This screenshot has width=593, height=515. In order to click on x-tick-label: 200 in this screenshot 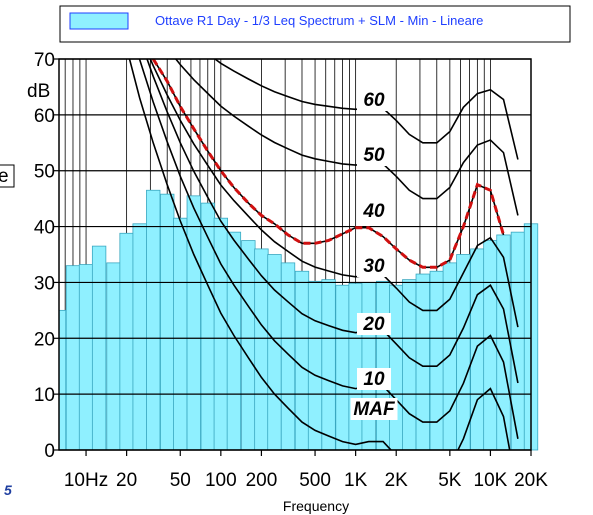, I will do `click(262, 480)`.